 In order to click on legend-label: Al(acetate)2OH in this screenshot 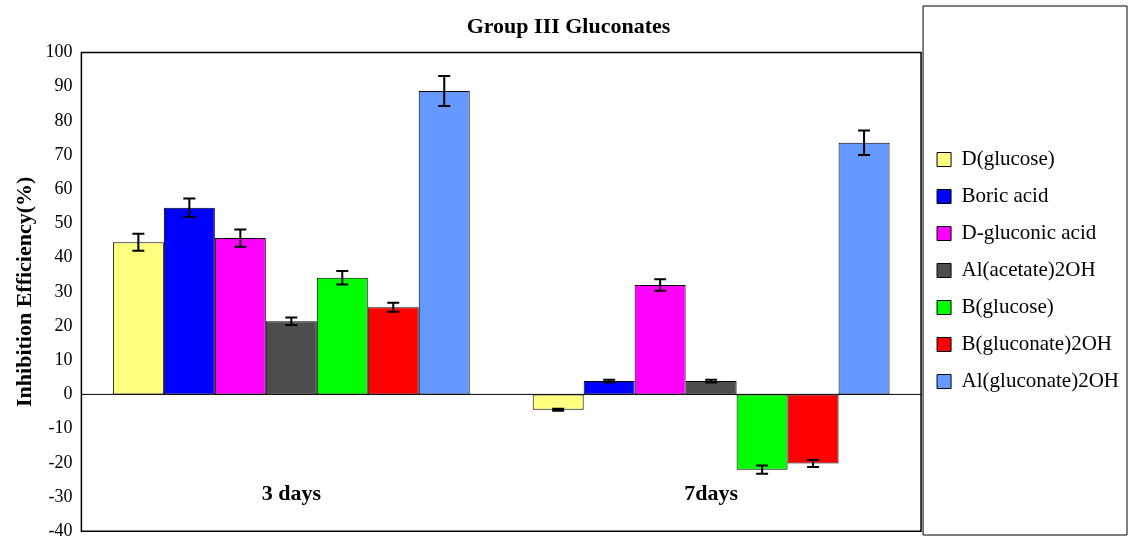, I will do `click(1028, 269)`.